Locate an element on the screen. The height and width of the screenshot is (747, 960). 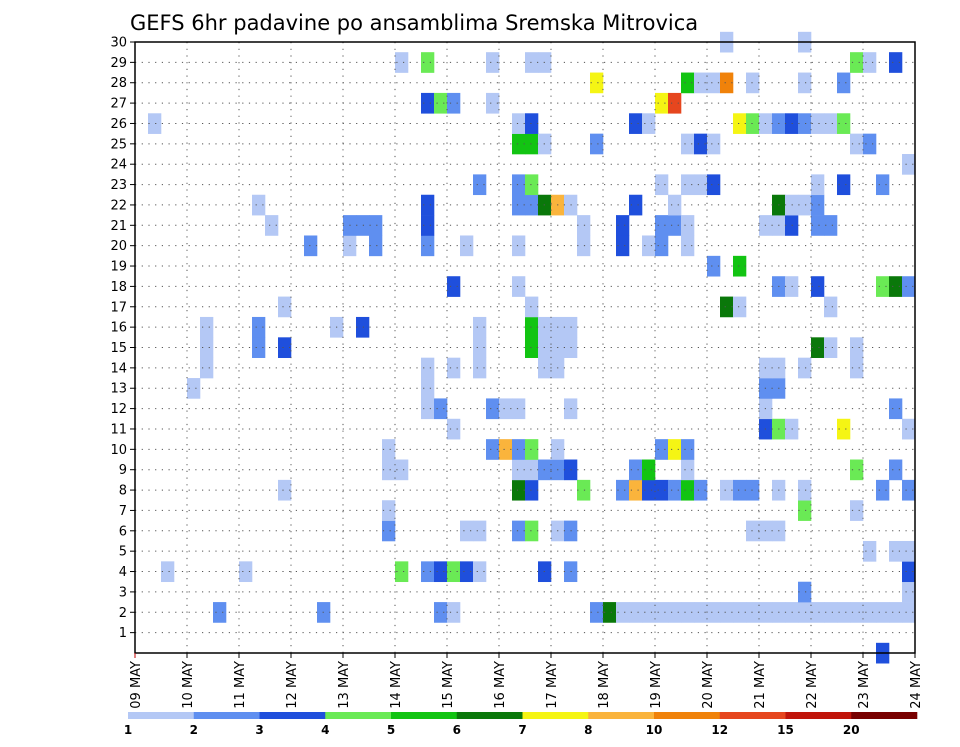
colorbar-label: 8 is located at coordinates (588, 730).